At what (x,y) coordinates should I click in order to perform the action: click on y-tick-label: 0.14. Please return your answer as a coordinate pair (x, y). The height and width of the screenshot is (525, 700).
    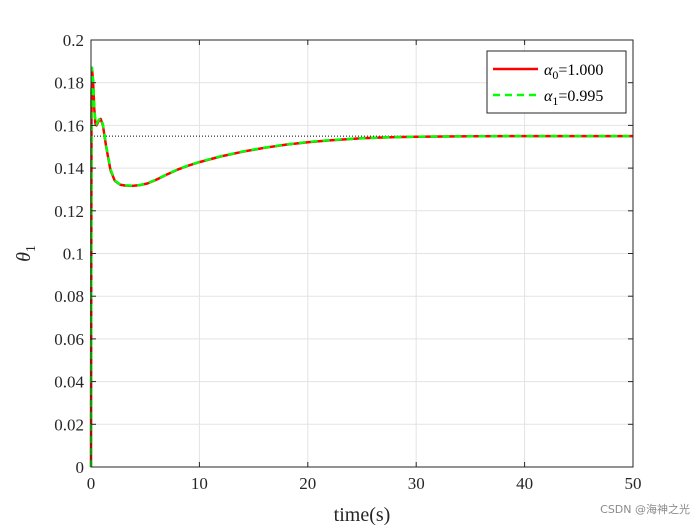
    Looking at the image, I should click on (69, 168).